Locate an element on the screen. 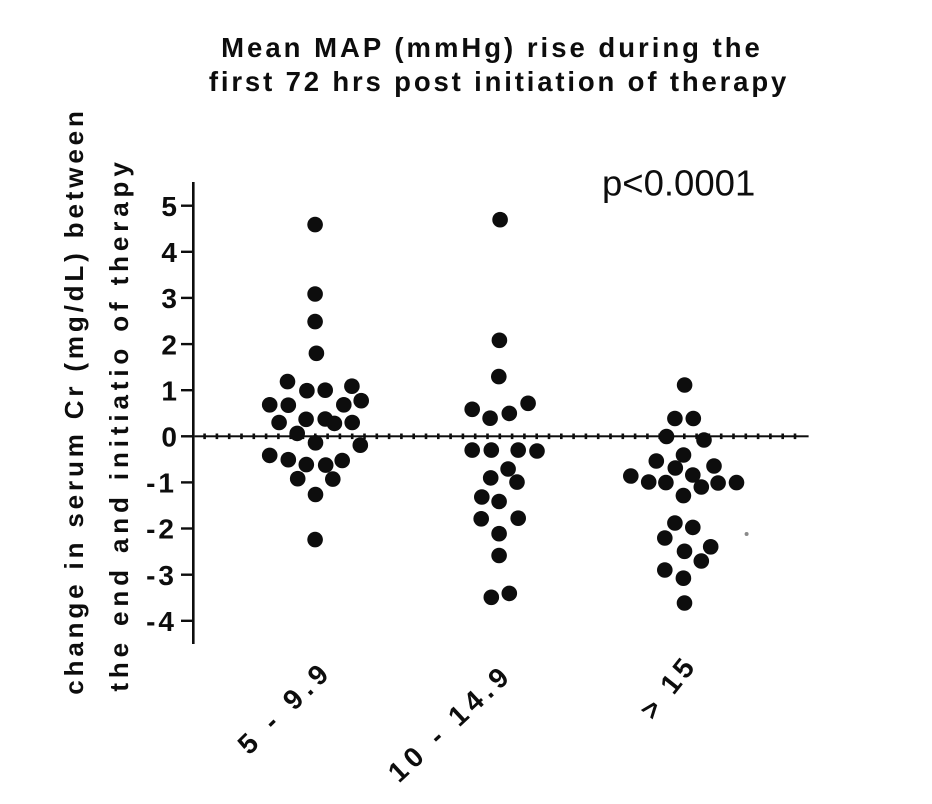 This screenshot has width=932, height=804. svg-text: -1 is located at coordinates (161, 483).